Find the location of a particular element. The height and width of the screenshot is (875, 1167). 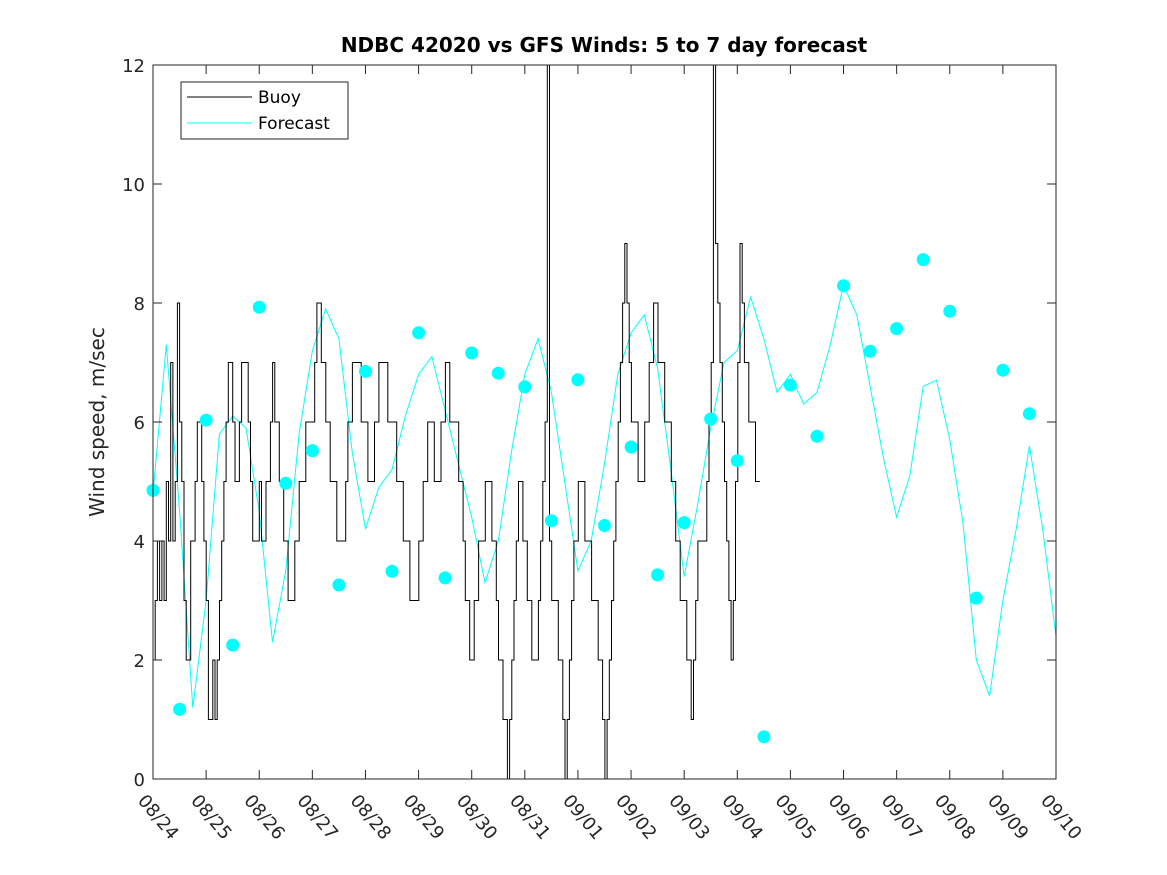

y-tick-label: 10 is located at coordinates (133, 185).